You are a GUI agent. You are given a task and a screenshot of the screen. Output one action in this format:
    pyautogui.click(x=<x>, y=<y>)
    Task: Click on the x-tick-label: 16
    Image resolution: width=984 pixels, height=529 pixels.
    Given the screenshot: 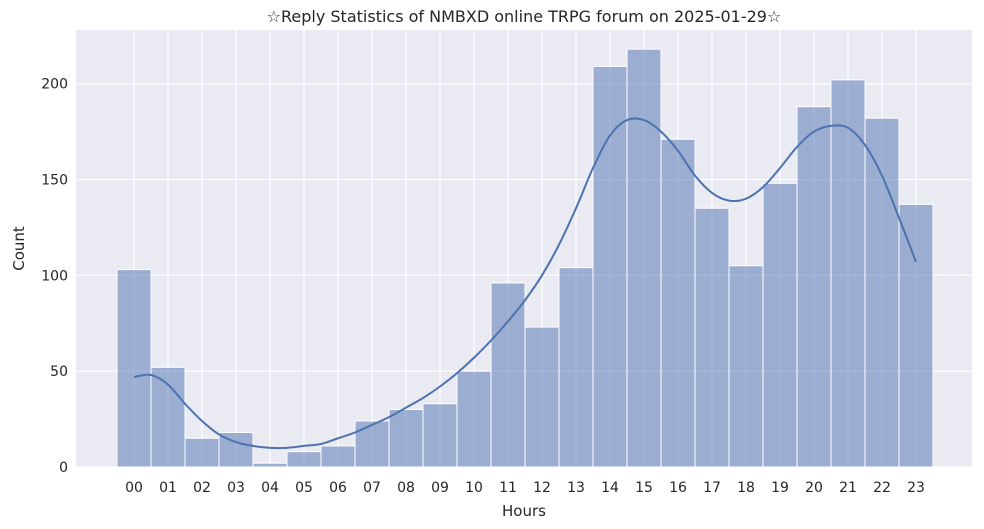 What is the action you would take?
    pyautogui.click(x=678, y=488)
    